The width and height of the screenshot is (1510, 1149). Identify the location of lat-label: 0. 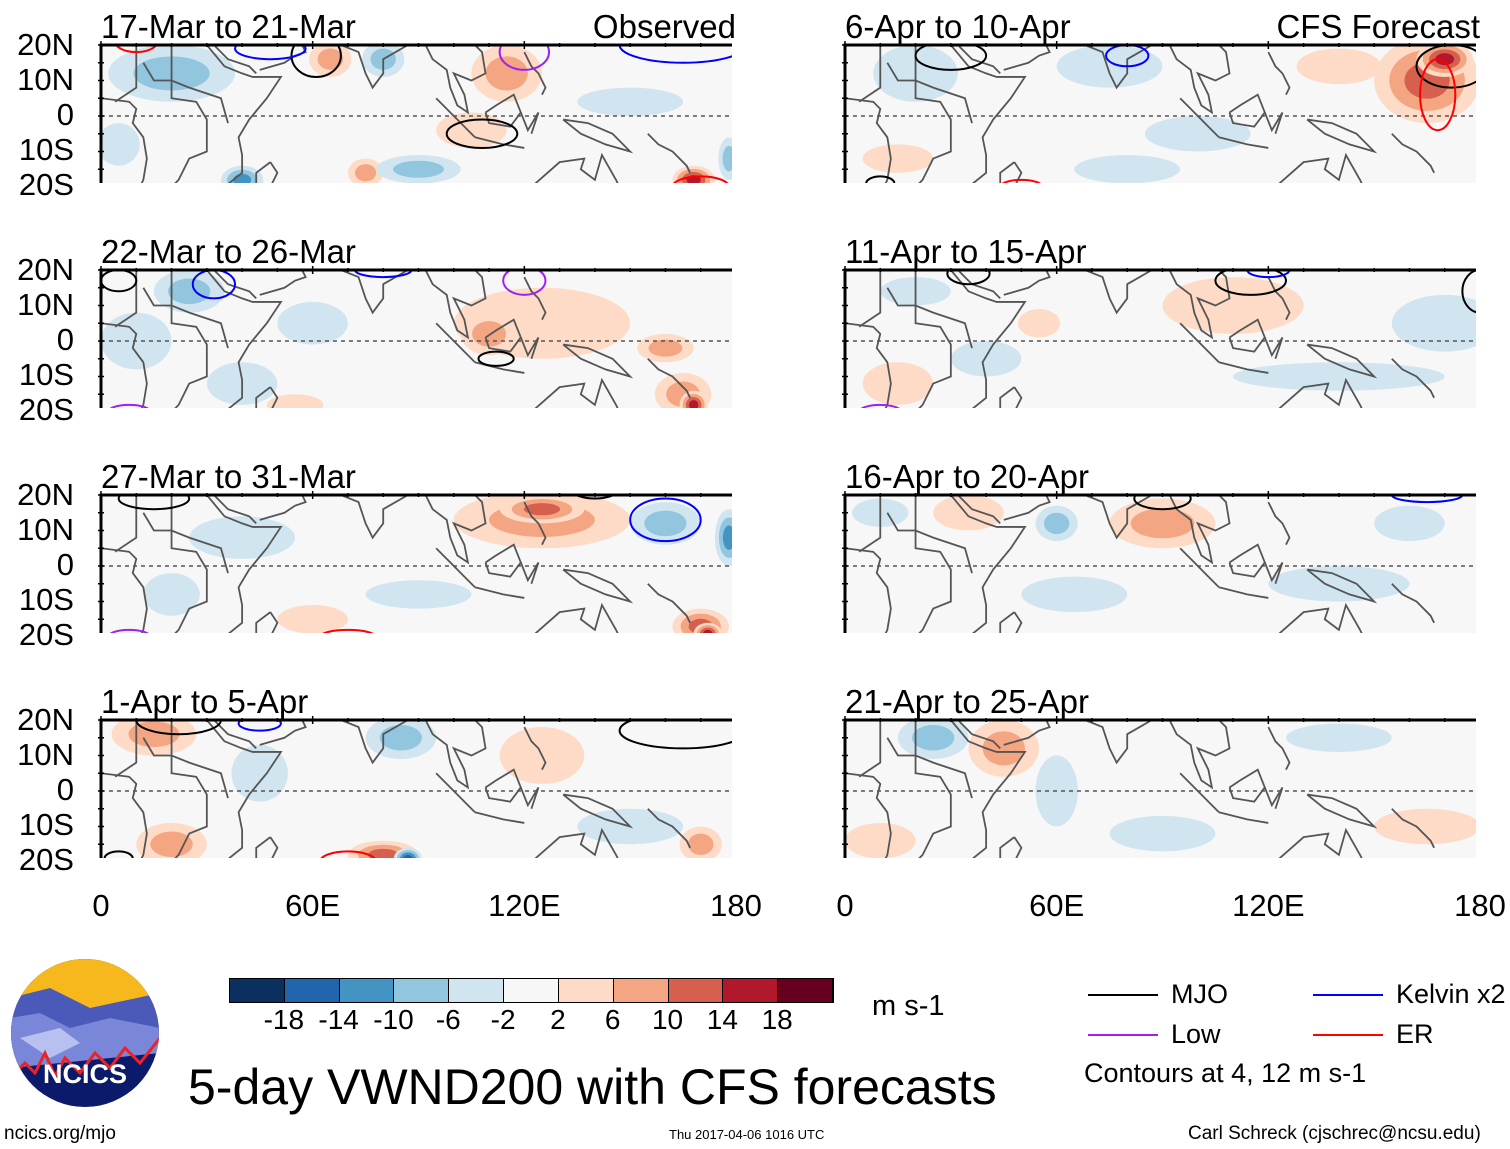
(65, 114).